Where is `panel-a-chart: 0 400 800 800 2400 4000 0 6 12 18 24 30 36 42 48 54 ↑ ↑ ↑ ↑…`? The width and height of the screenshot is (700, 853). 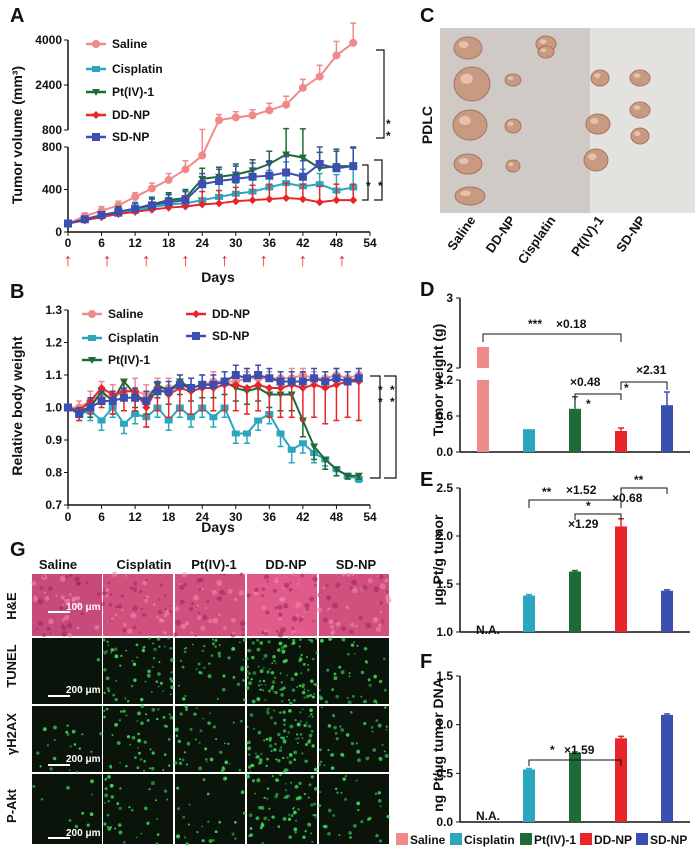
panel-a-chart: 0 400 800 800 2400 4000 0 6 12 18 24 30 36 42 48 54 ↑ ↑ ↑ ↑… is located at coordinates (210, 146).